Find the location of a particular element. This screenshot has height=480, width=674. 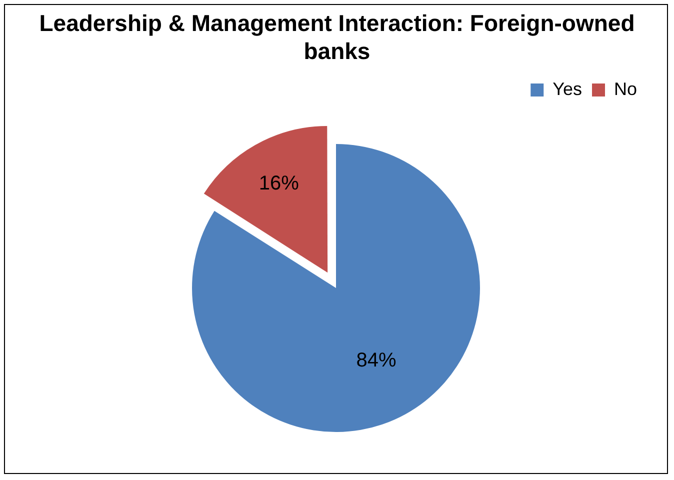

data-label: 84% is located at coordinates (376, 361).